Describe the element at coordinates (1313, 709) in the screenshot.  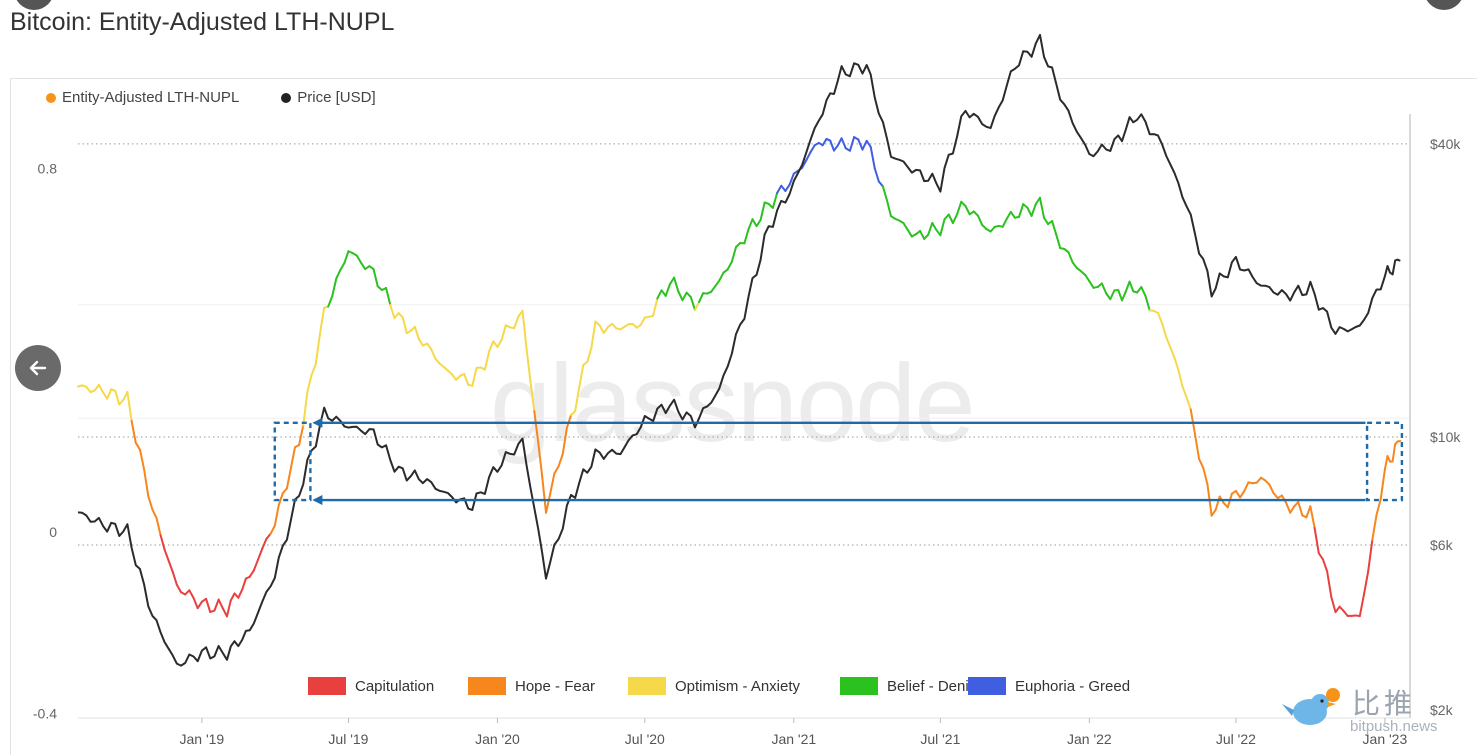
I see `bird-logo-icon` at that location.